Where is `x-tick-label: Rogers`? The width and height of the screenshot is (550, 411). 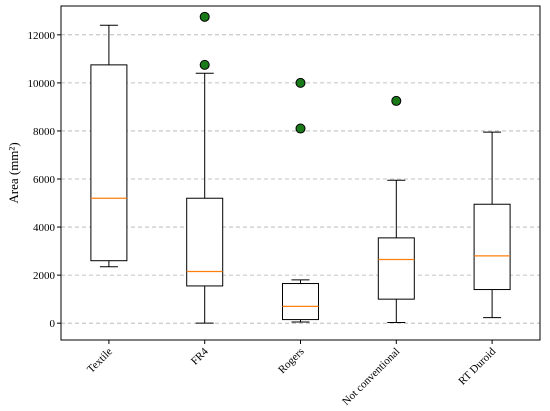
x-tick-label: Rogers is located at coordinates (291, 361).